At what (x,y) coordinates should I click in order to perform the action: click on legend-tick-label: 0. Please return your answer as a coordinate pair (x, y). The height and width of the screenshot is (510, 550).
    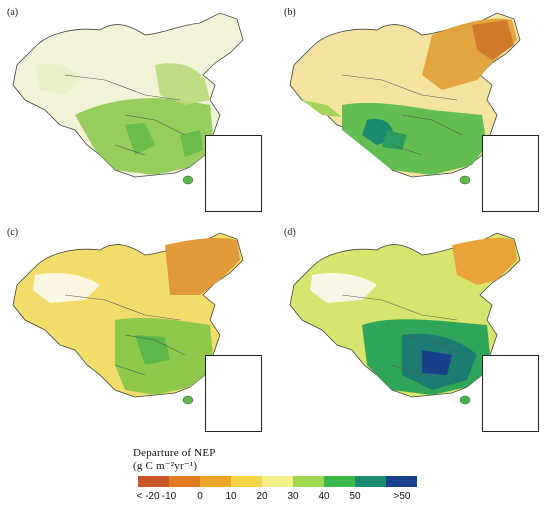
    Looking at the image, I should click on (200, 496).